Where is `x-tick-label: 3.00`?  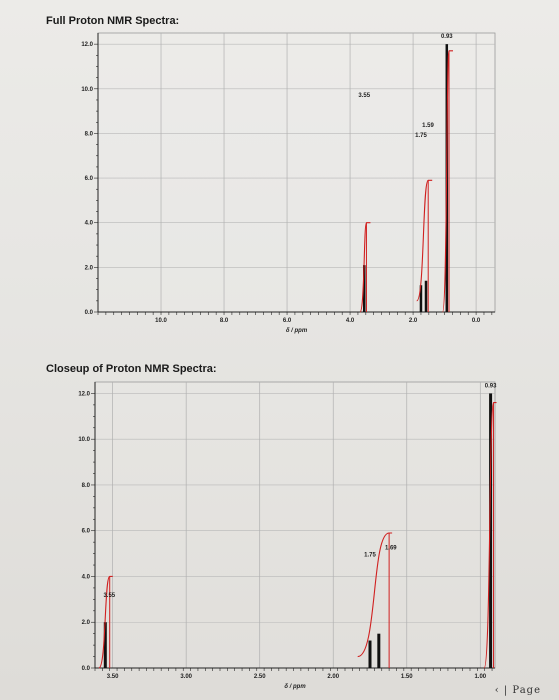 x-tick-label: 3.00 is located at coordinates (186, 677).